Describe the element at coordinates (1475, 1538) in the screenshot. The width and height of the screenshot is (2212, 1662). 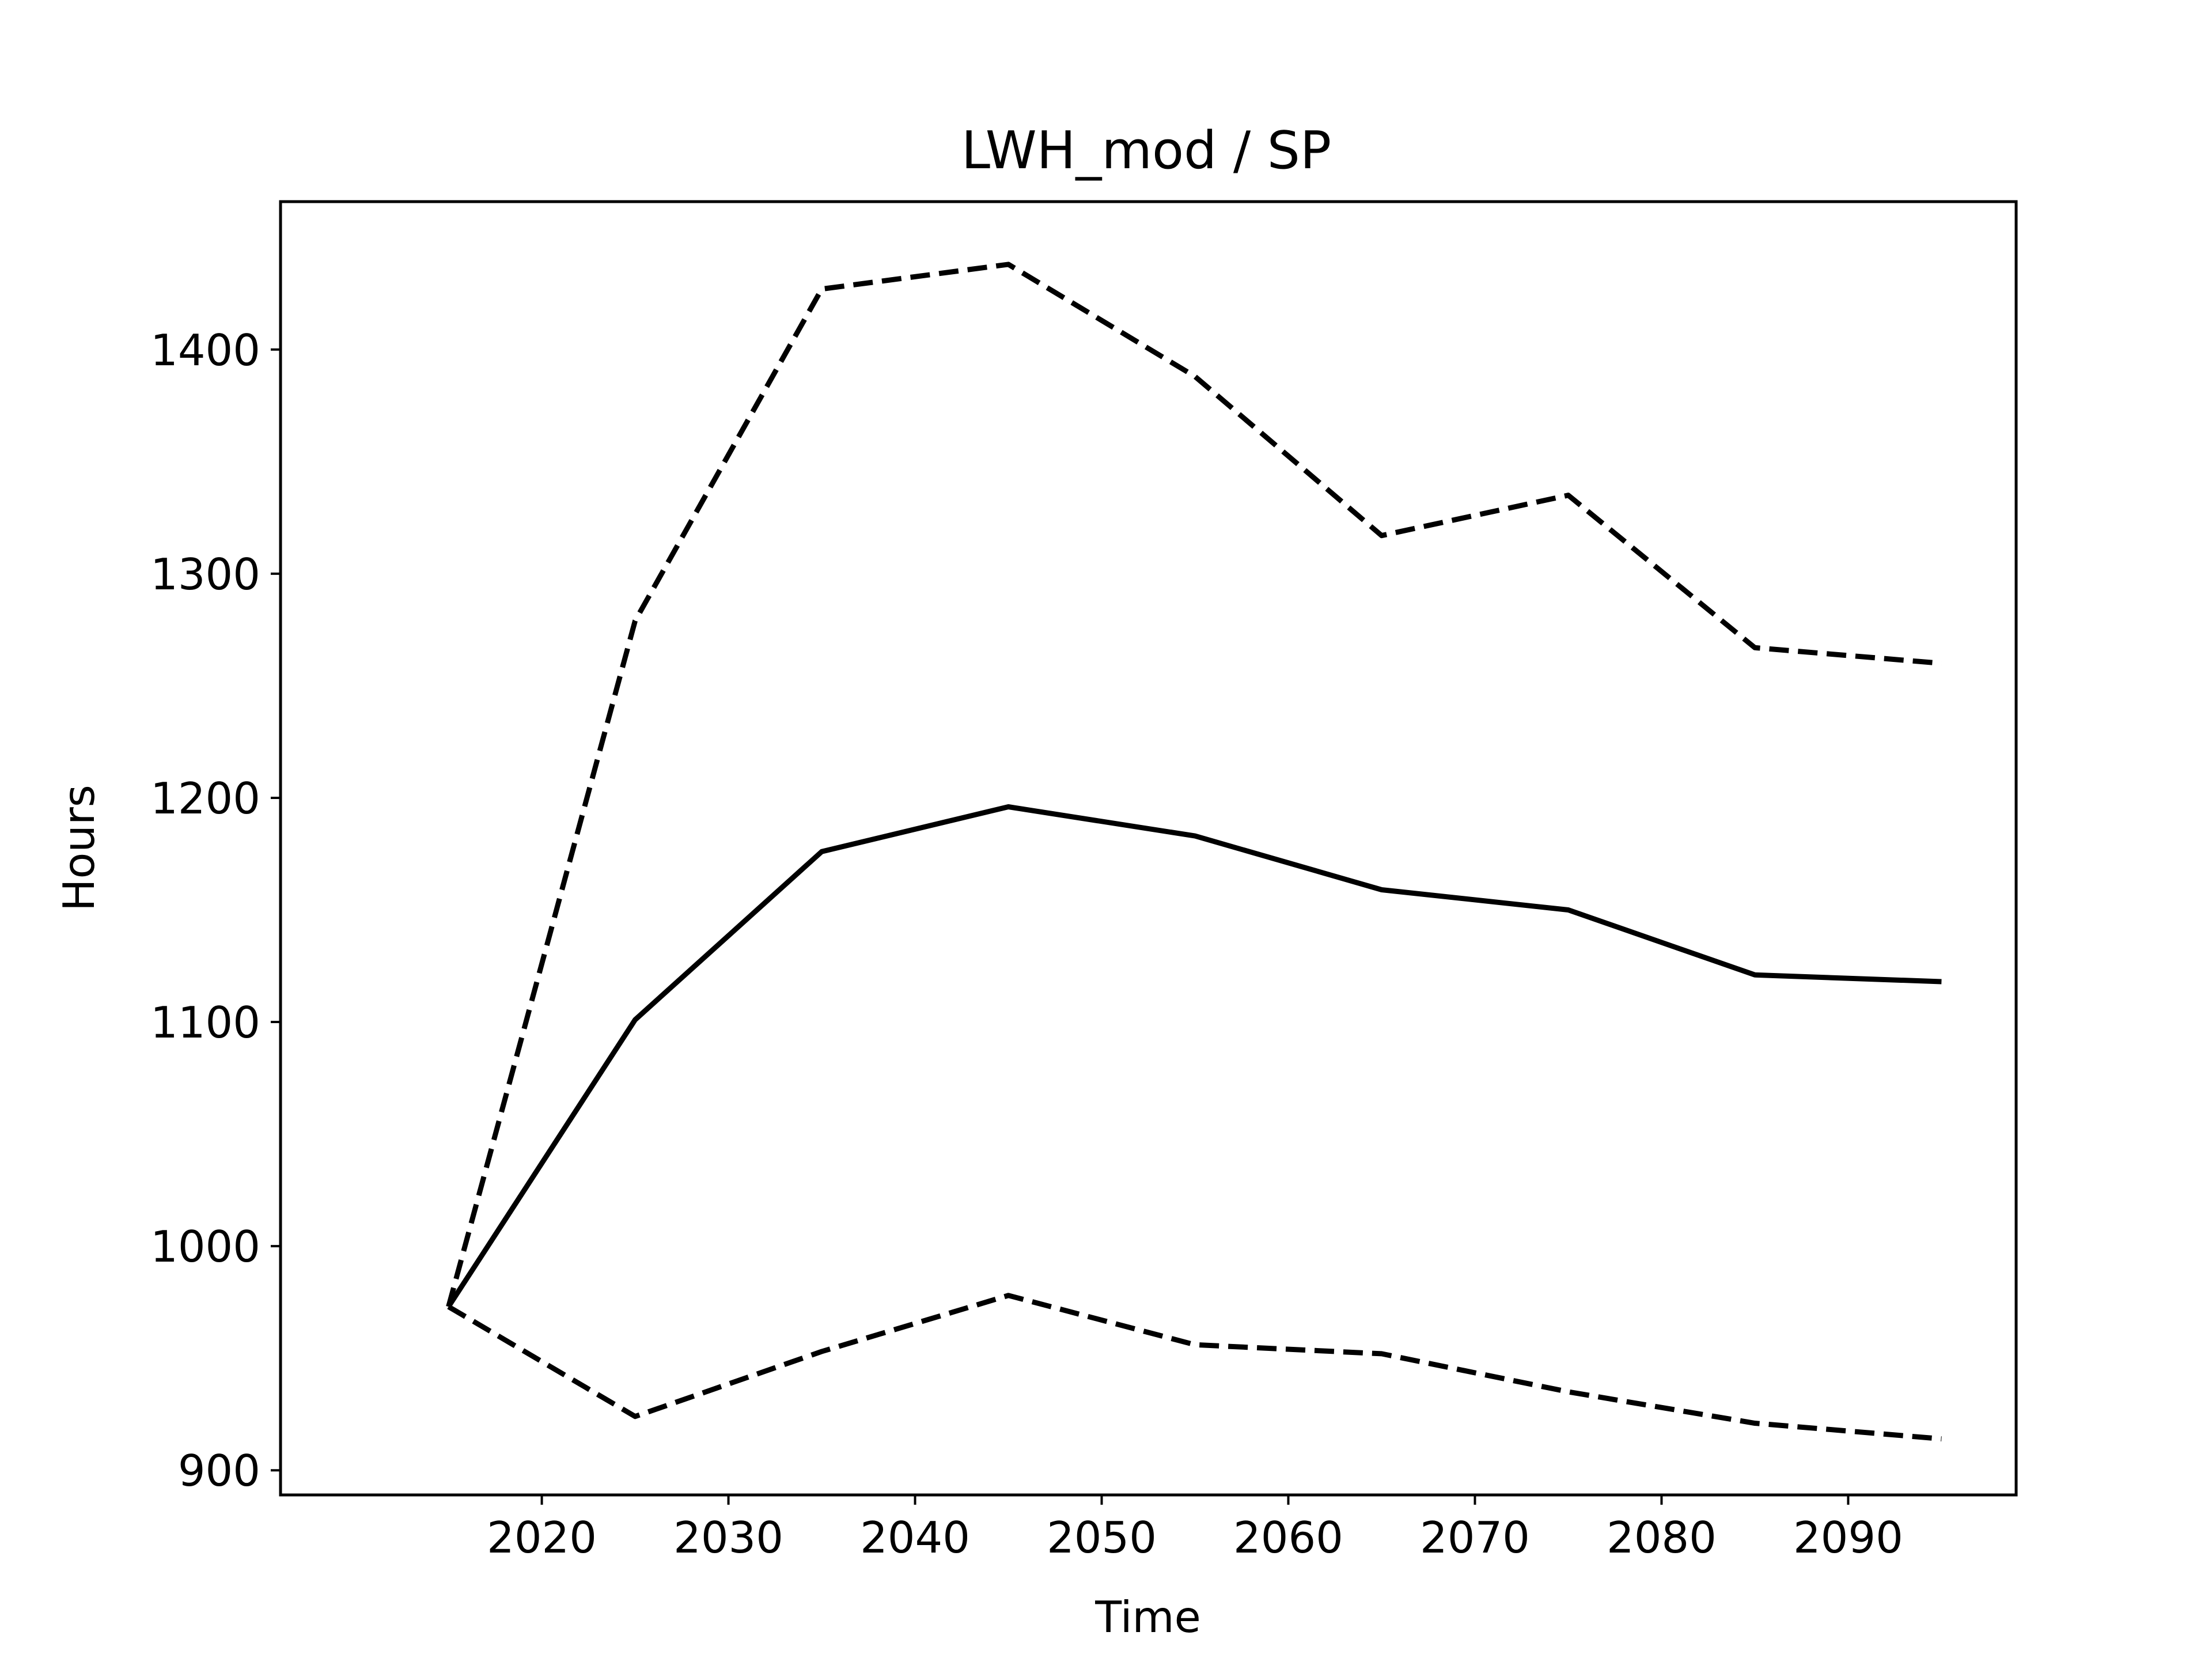
I see `x-tick-label: 2070` at that location.